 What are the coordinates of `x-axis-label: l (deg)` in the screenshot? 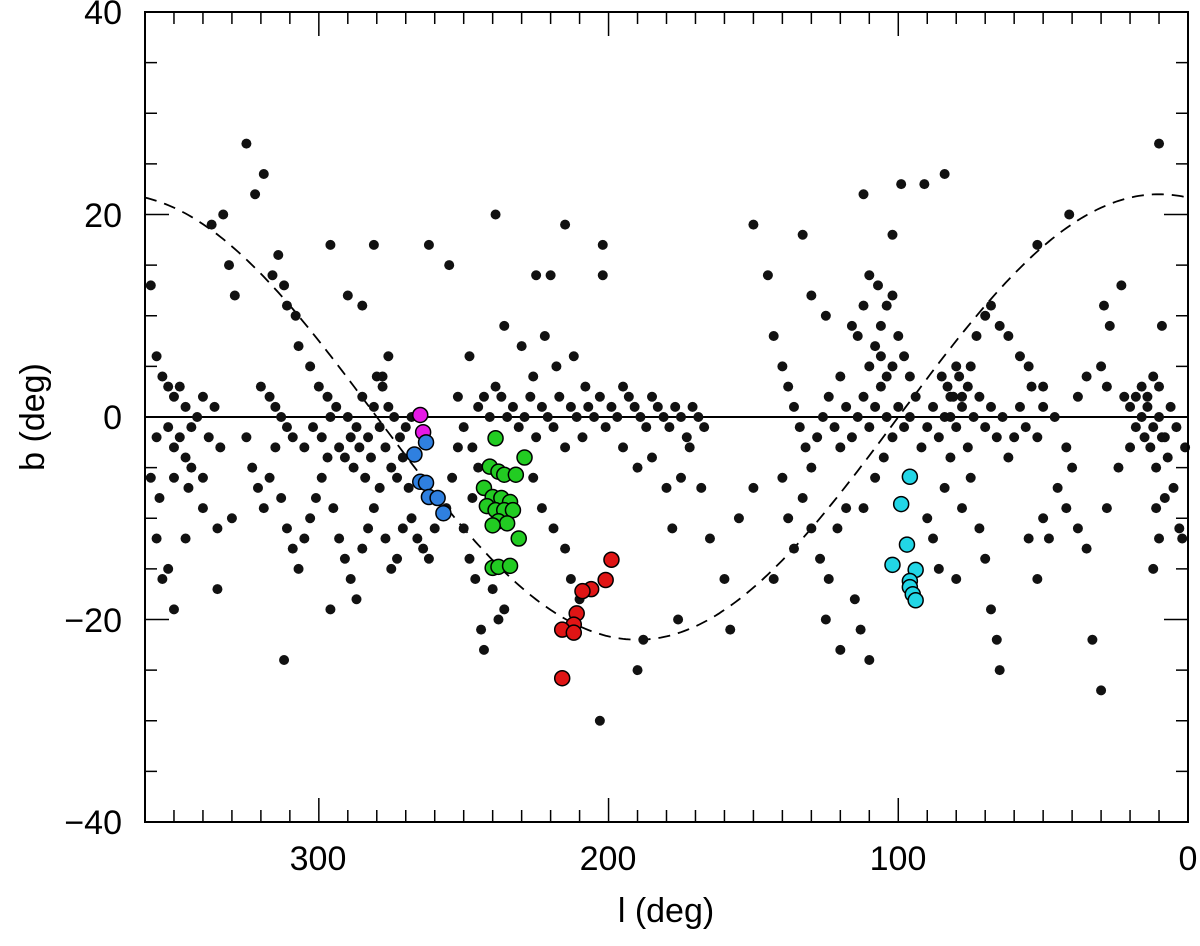 It's located at (666, 911).